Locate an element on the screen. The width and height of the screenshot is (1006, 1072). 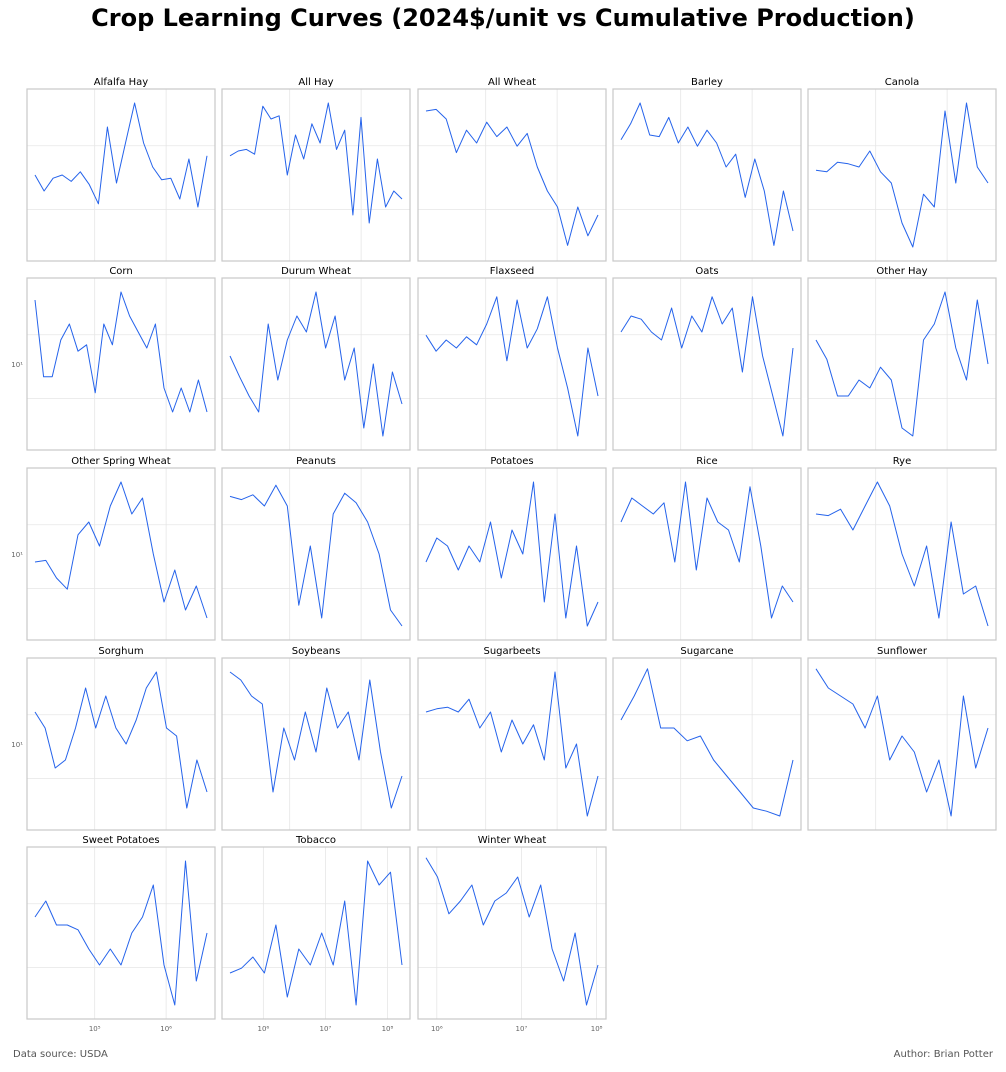
panel-title: Rice is located at coordinates (706, 461).